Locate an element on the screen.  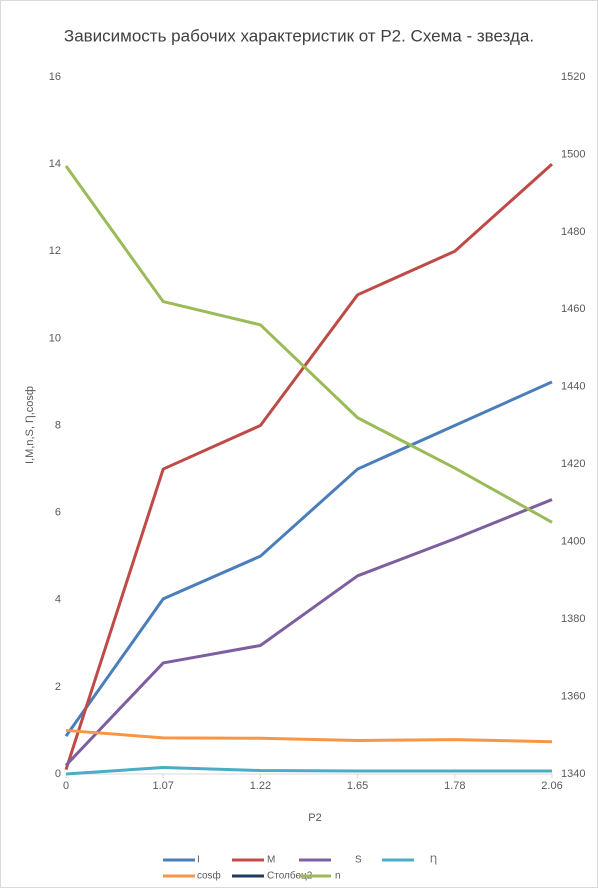
y-tick-label: 8 is located at coordinates (58, 425).